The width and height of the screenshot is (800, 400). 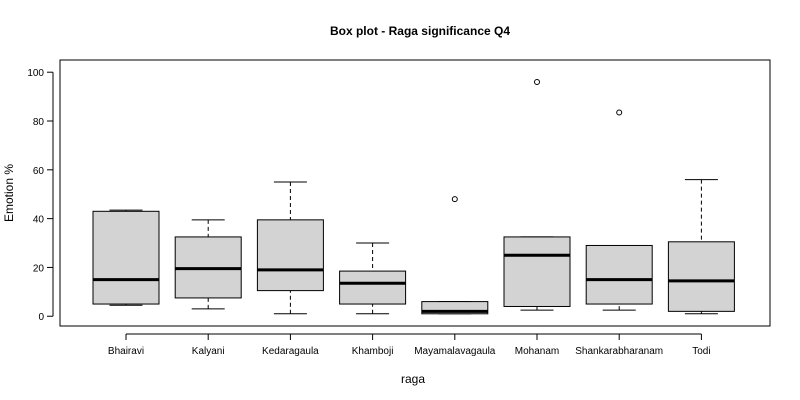 What do you see at coordinates (455, 351) in the screenshot?
I see `x-tick-label: Mayamalavagaula` at bounding box center [455, 351].